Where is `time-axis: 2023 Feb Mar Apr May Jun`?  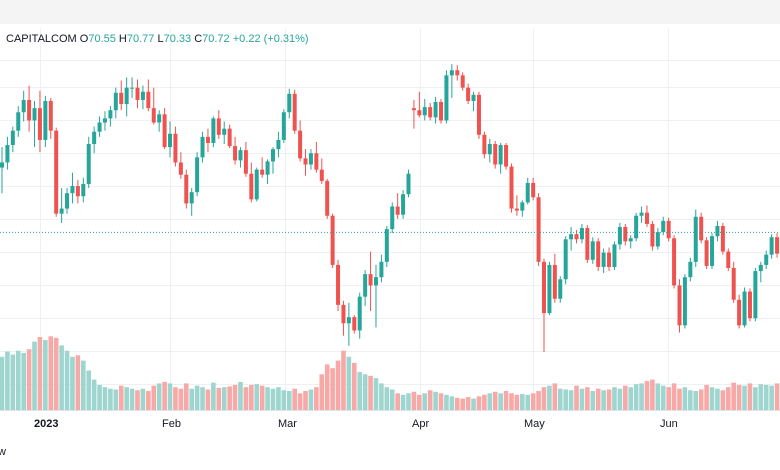
time-axis: 2023 Feb Mar Apr May Jun is located at coordinates (356, 424).